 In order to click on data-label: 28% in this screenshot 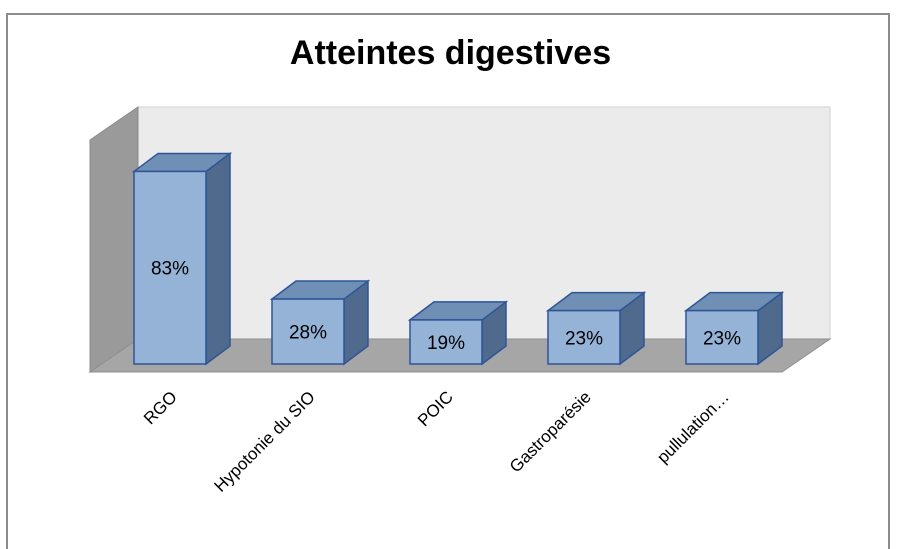, I will do `click(308, 333)`.